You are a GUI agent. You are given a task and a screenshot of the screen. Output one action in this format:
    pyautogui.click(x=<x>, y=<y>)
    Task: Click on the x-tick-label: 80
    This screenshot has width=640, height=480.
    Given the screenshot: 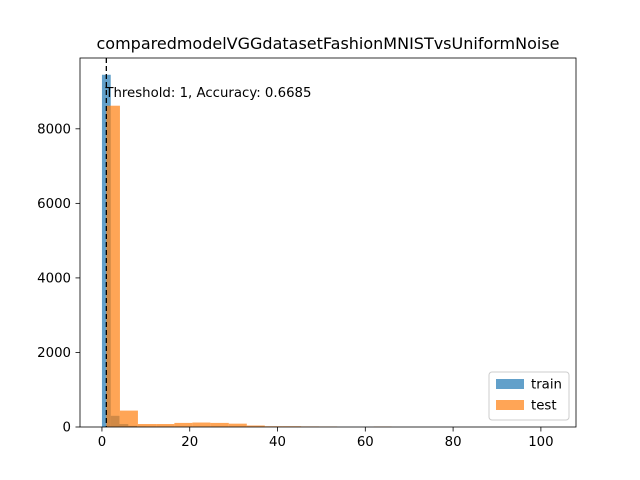 What is the action you would take?
    pyautogui.click(x=453, y=442)
    